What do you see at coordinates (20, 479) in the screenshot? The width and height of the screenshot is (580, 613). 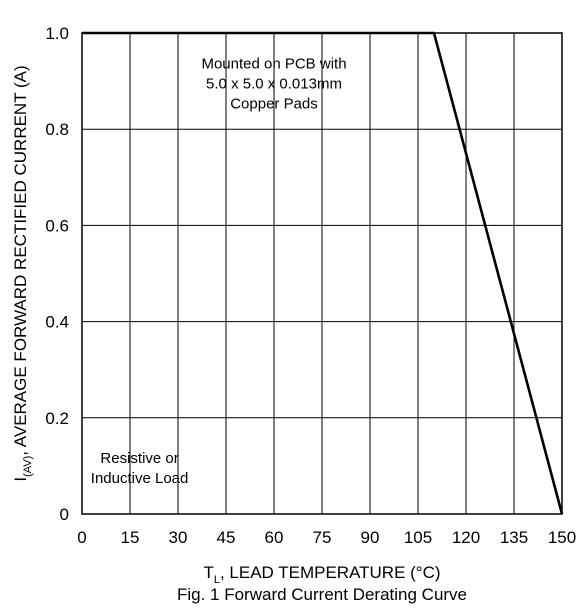 I see `y-axis-symbol: I` at bounding box center [20, 479].